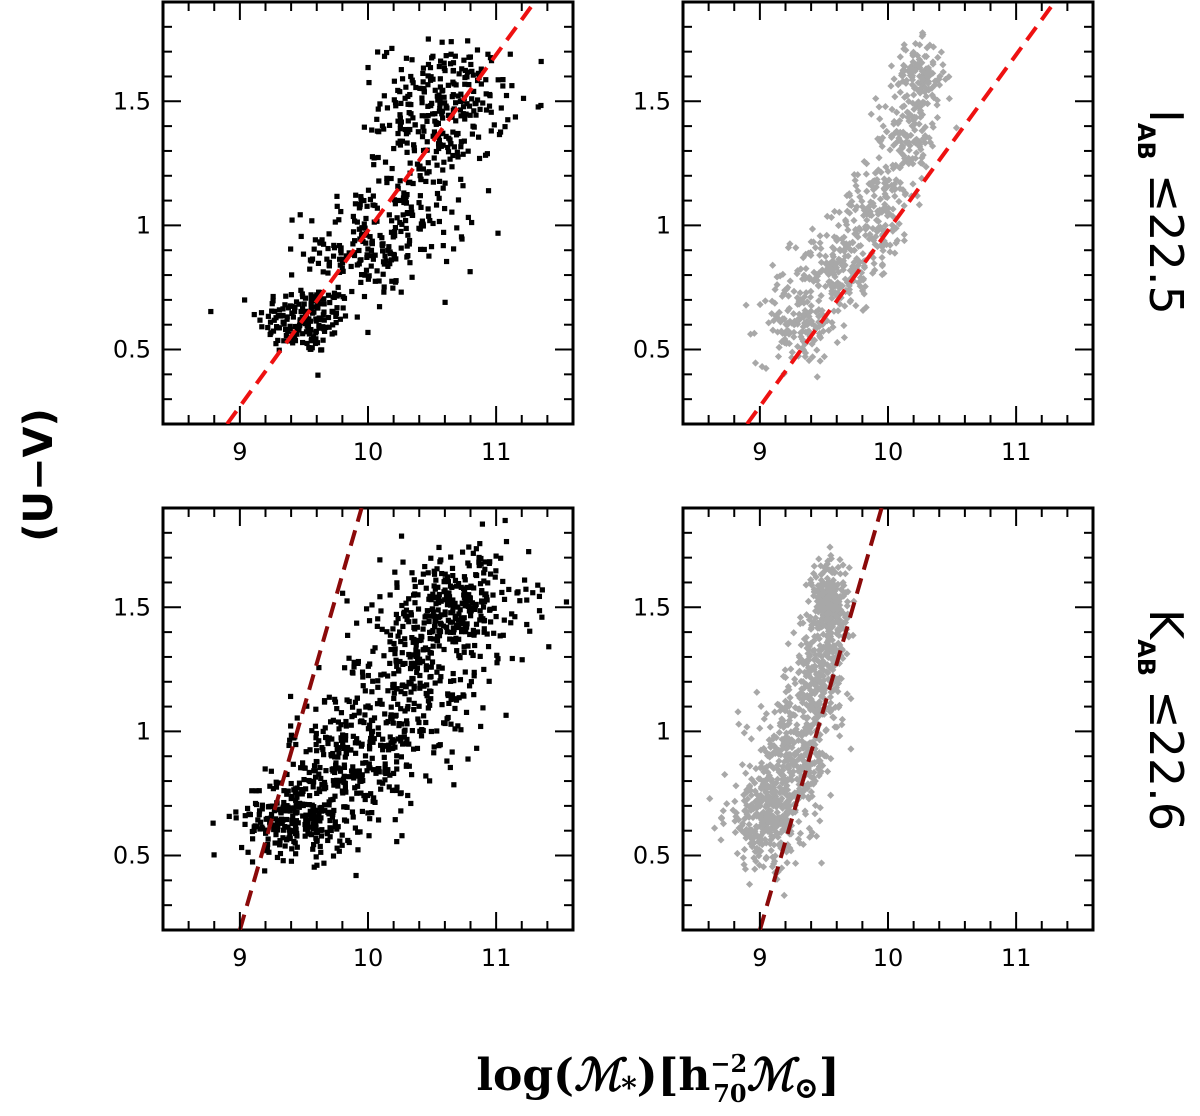 This screenshot has width=1200, height=1116. I want to click on x-tick-label: 10, so click(368, 452).